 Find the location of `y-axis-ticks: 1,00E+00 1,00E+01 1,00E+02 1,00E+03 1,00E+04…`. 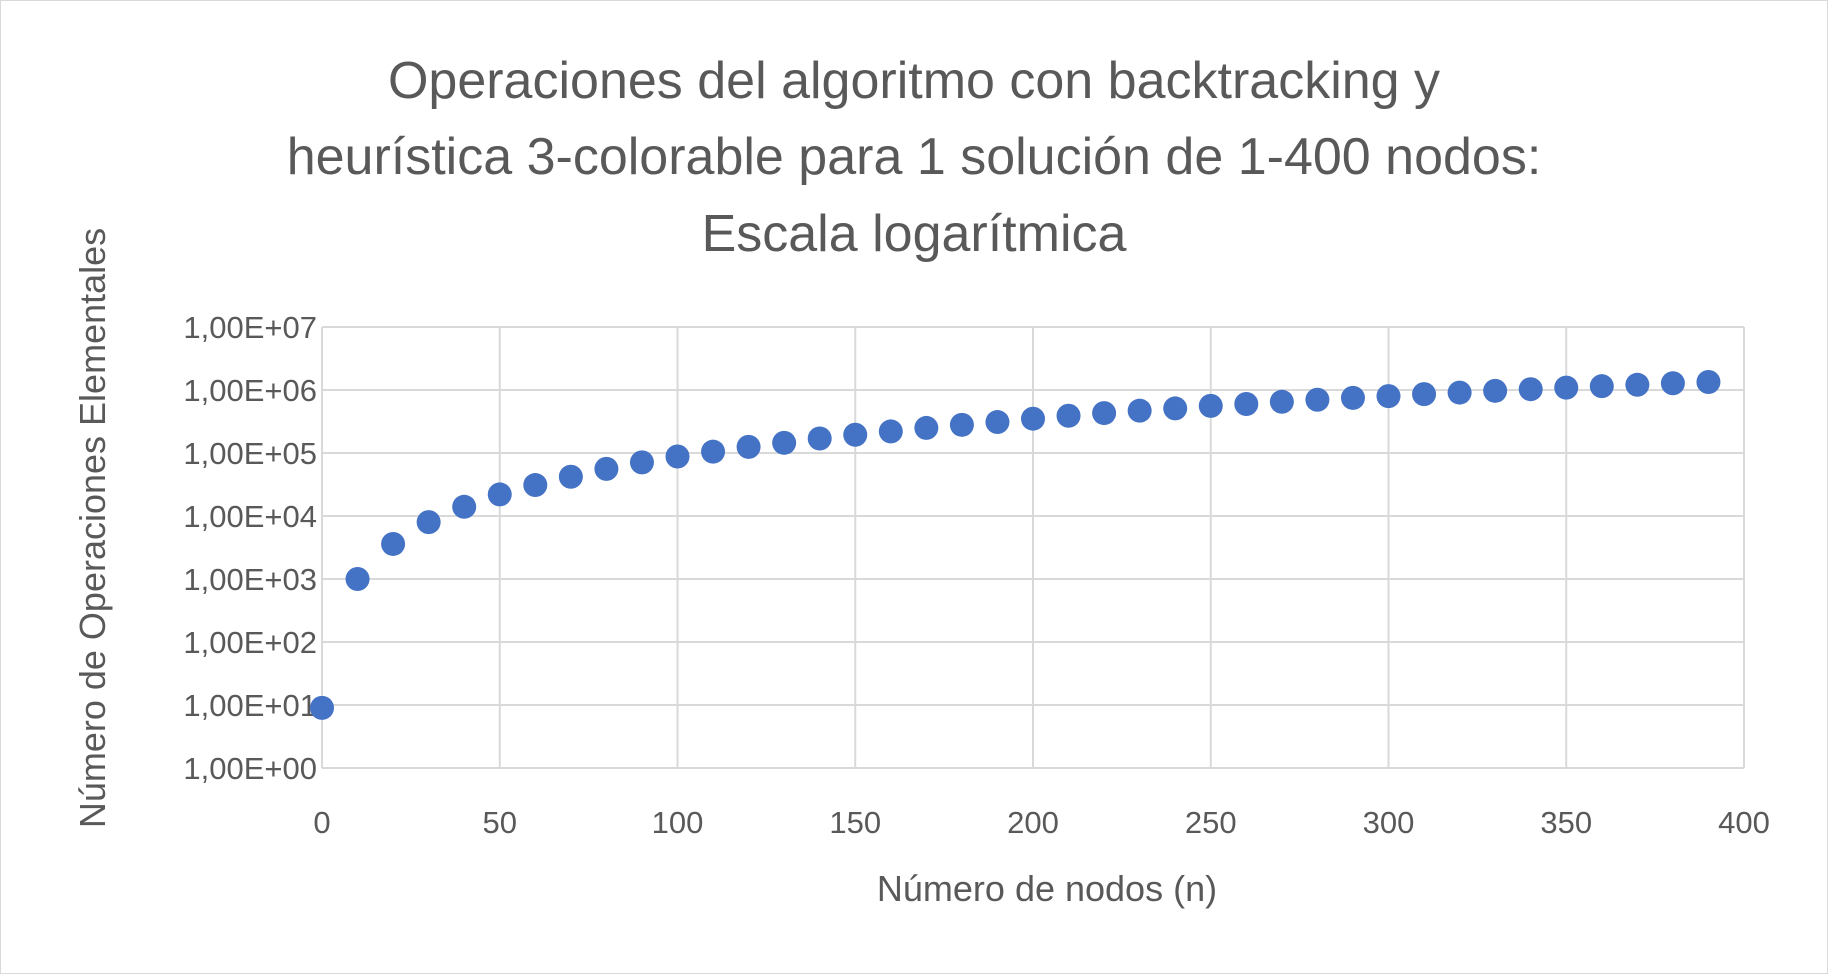

y-axis-ticks: 1,00E+00 1,00E+01 1,00E+02 1,00E+03 1,00E+04… is located at coordinates (250, 548).